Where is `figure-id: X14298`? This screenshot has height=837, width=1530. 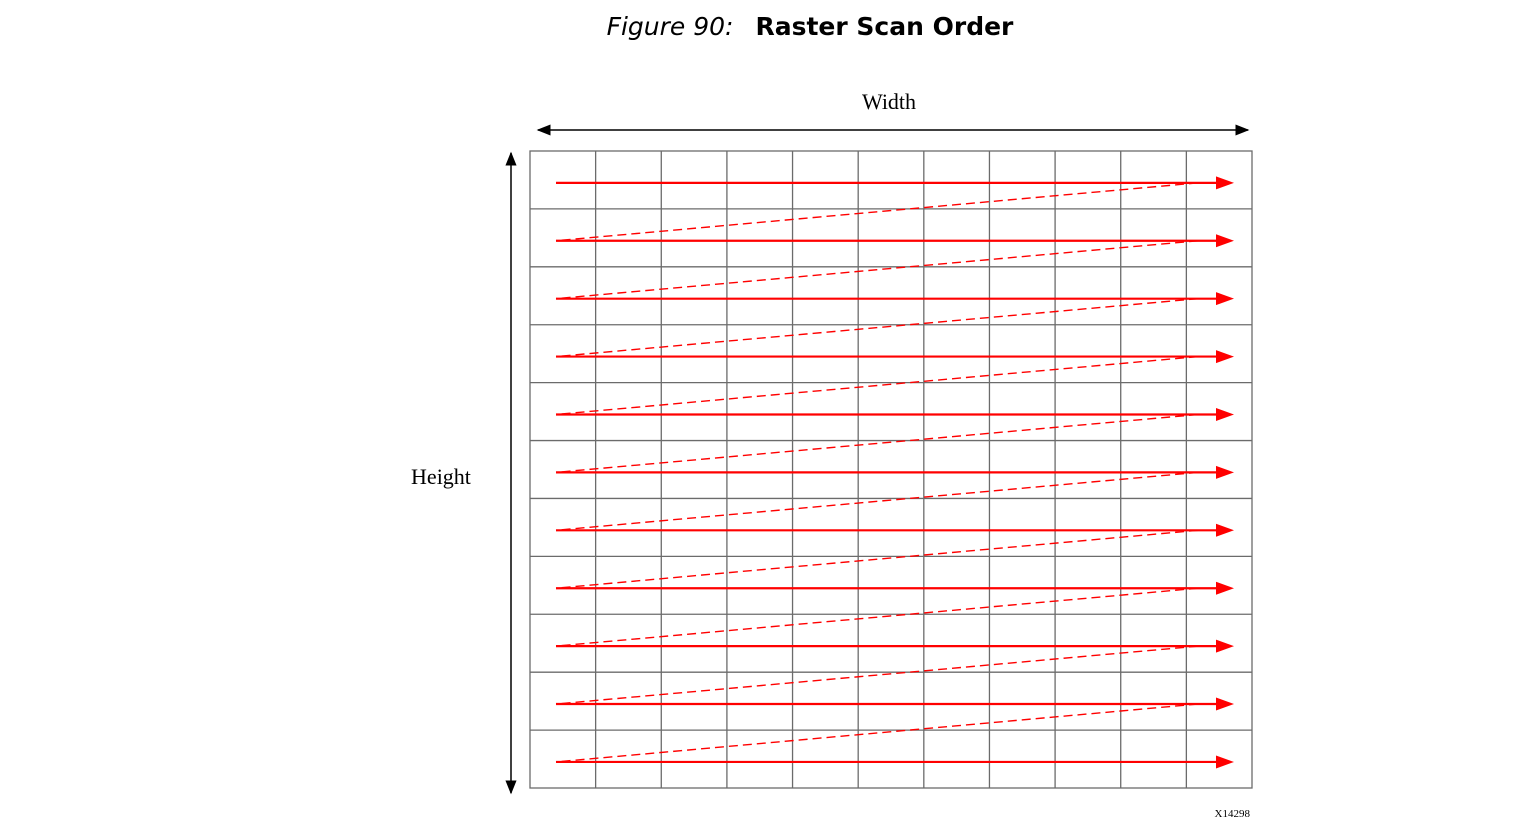 figure-id: X14298 is located at coordinates (1233, 814).